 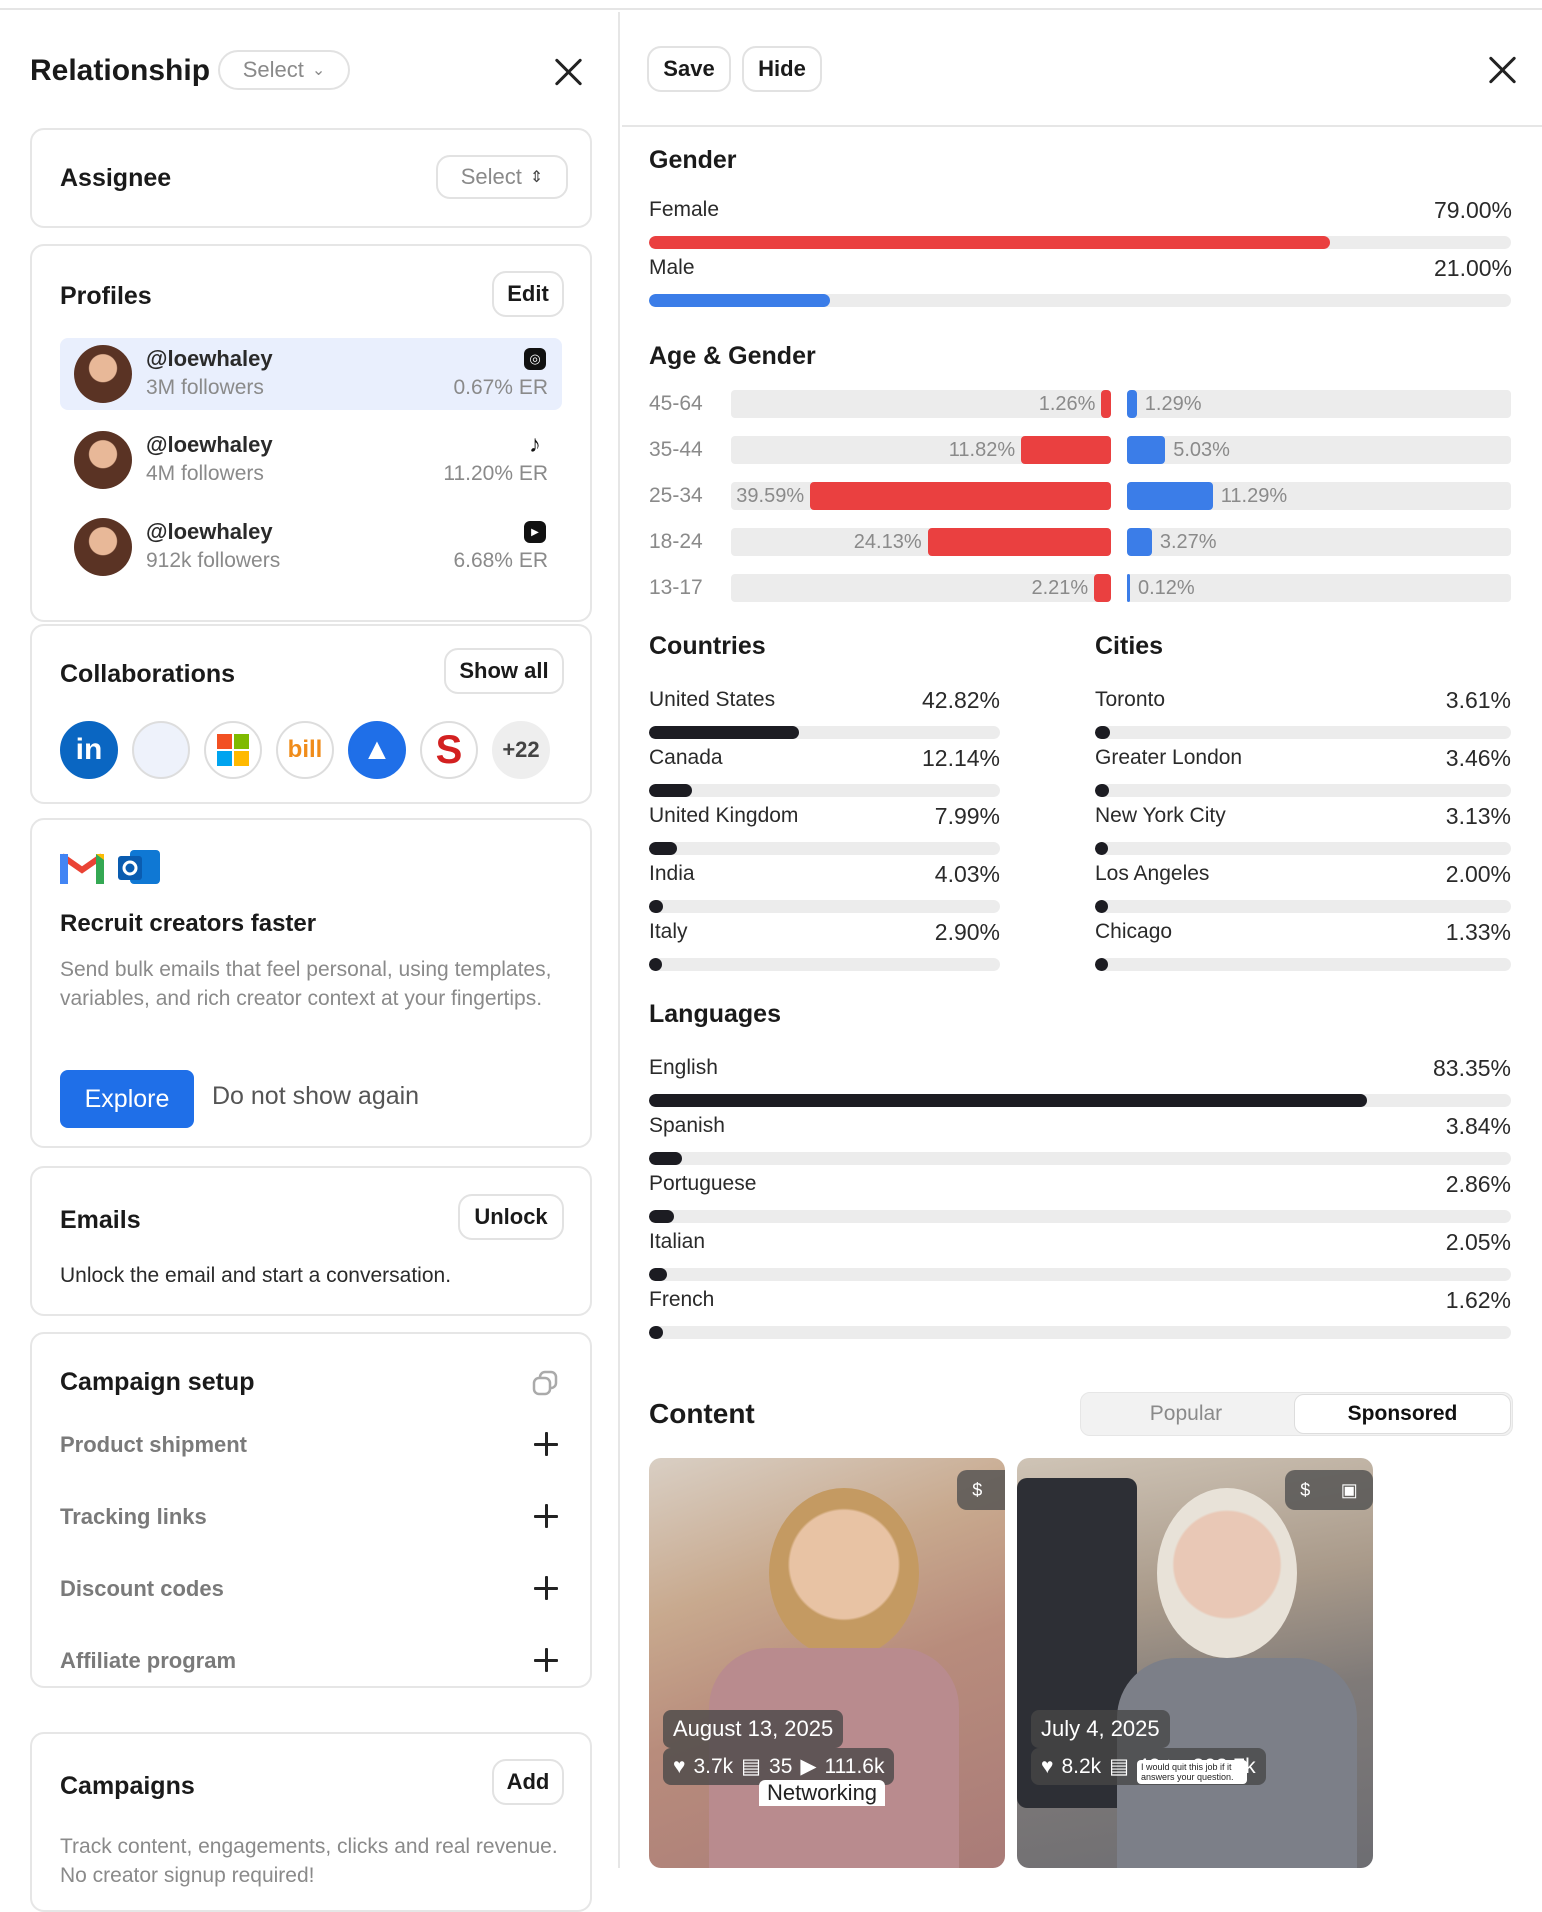 What do you see at coordinates (967, 874) in the screenshot?
I see `row-value: 4.03%` at bounding box center [967, 874].